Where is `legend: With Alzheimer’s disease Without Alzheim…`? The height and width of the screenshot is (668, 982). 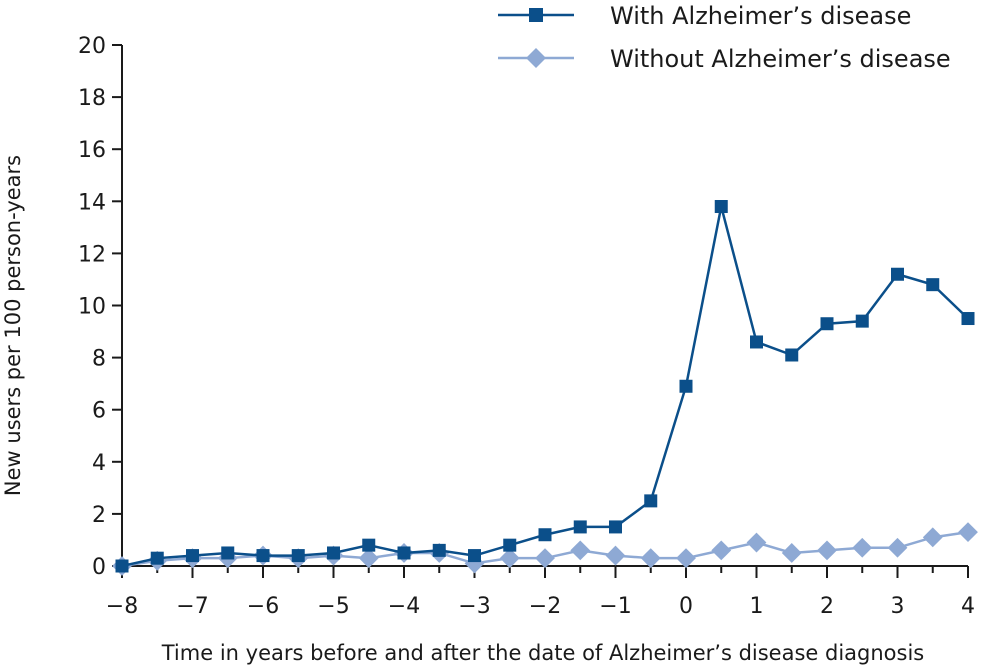 legend: With Alzheimer’s disease Without Alzheim… is located at coordinates (724, 37).